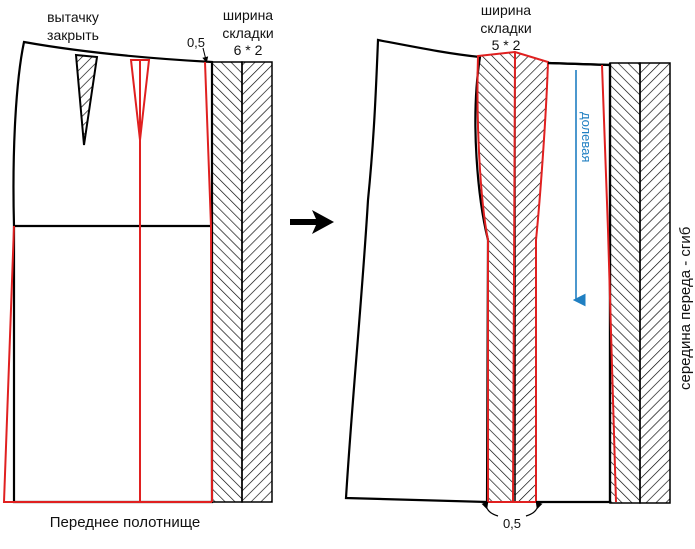 This screenshot has width=695, height=549. What do you see at coordinates (73, 17) in the screenshot?
I see `close-dart-label-line1: вытачку` at bounding box center [73, 17].